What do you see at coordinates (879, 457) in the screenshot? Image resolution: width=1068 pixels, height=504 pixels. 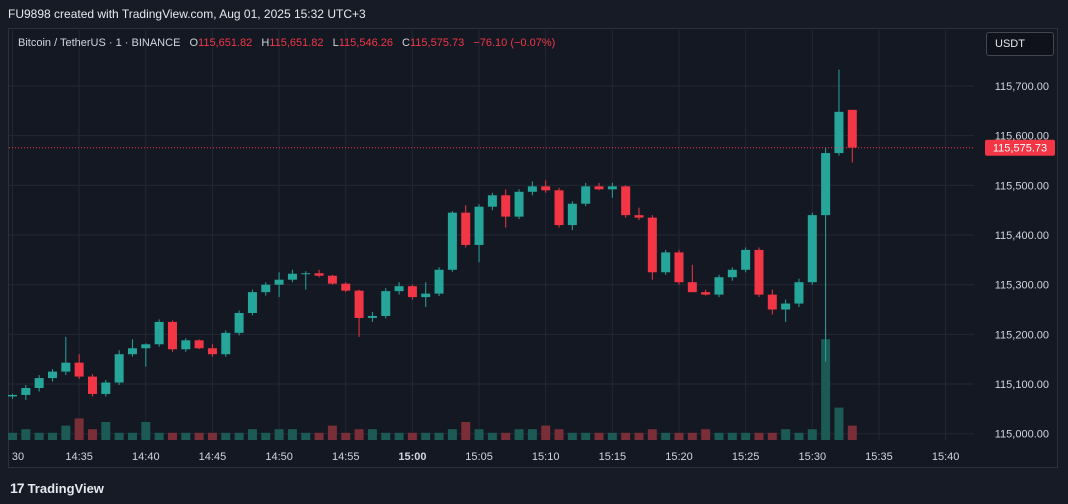 I see `time-tick-label: 15:35` at bounding box center [879, 457].